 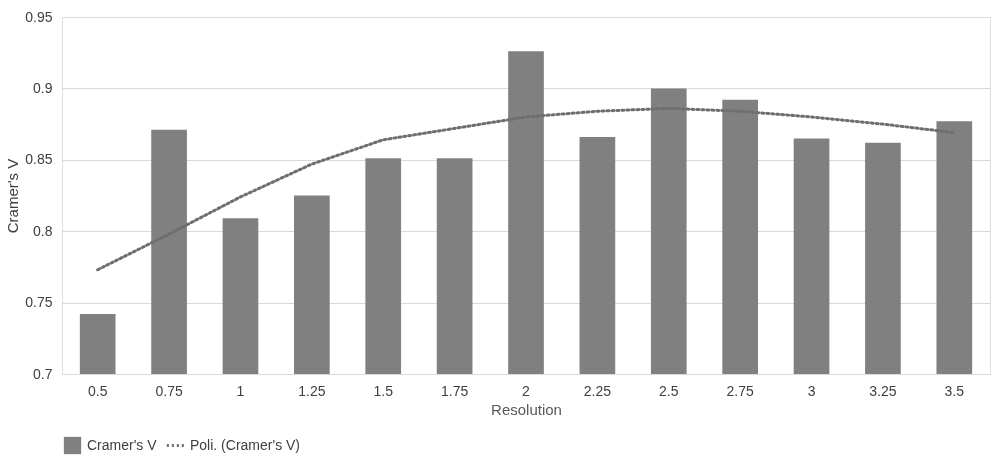 I want to click on x-tick-label: 3.25, so click(x=883, y=390).